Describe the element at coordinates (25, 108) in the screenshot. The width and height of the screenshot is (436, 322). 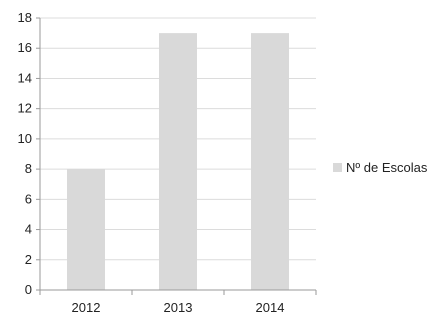
I see `y-tick-label: 12` at that location.